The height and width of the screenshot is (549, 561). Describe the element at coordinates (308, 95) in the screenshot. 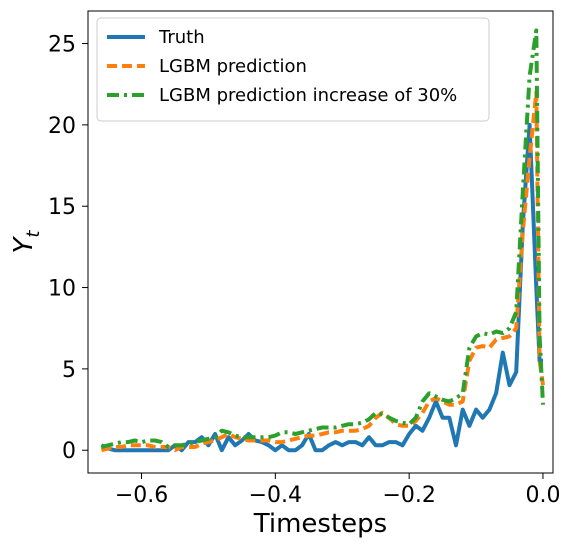

I see `legend-label: LGBM prediction increase of 30%` at that location.